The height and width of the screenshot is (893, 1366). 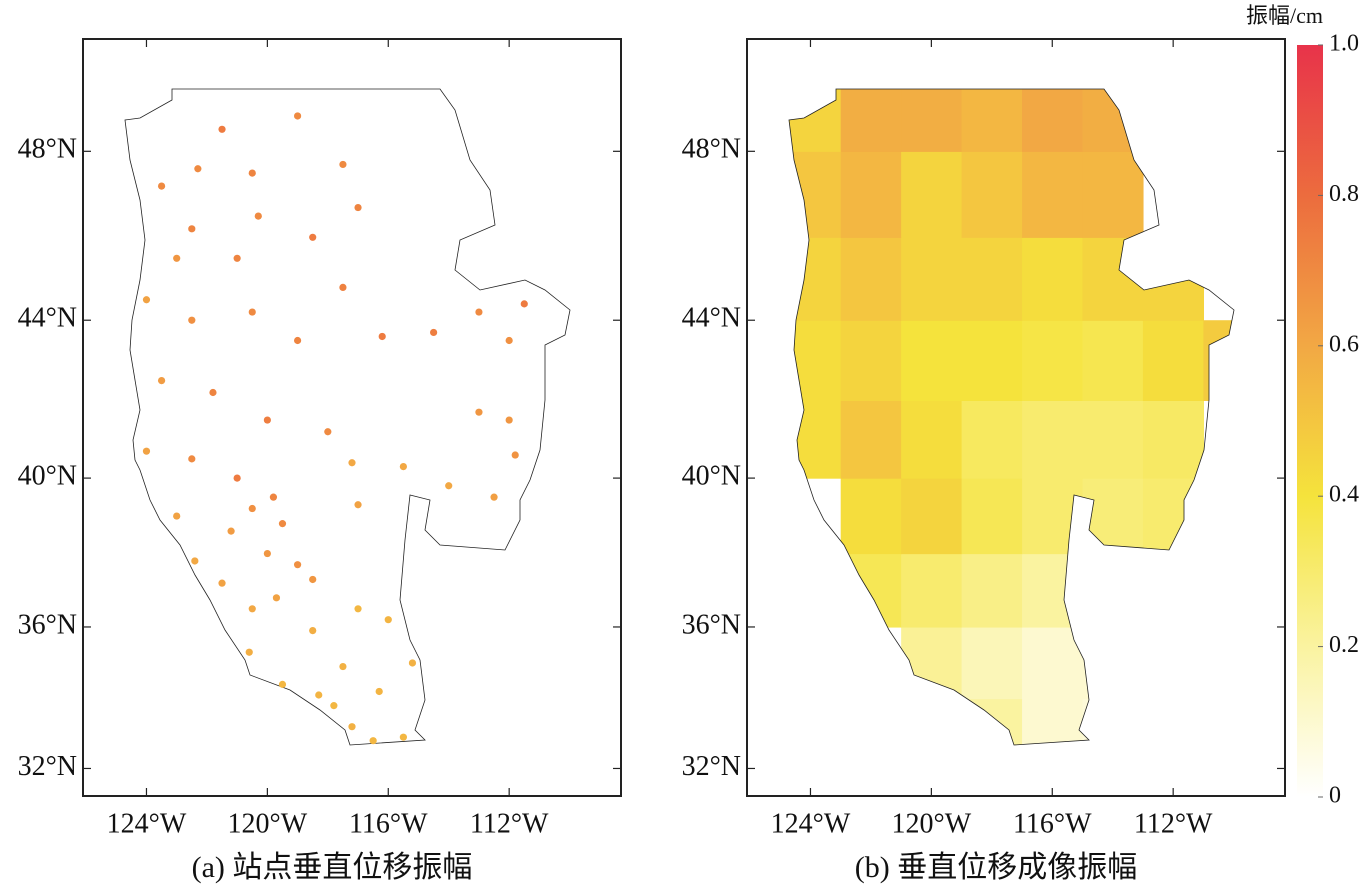 What do you see at coordinates (1344, 44) in the screenshot?
I see `colorbar-tick-label: 1.0` at bounding box center [1344, 44].